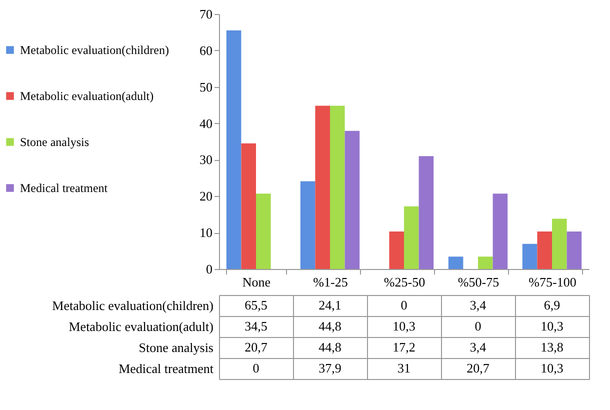  I want to click on data-label: 31, so click(404, 368).